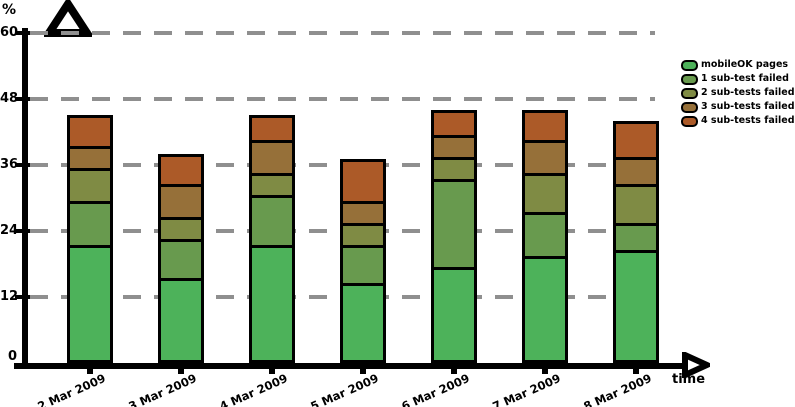  What do you see at coordinates (748, 120) in the screenshot?
I see `legend-label: 4 sub-tests failed` at bounding box center [748, 120].